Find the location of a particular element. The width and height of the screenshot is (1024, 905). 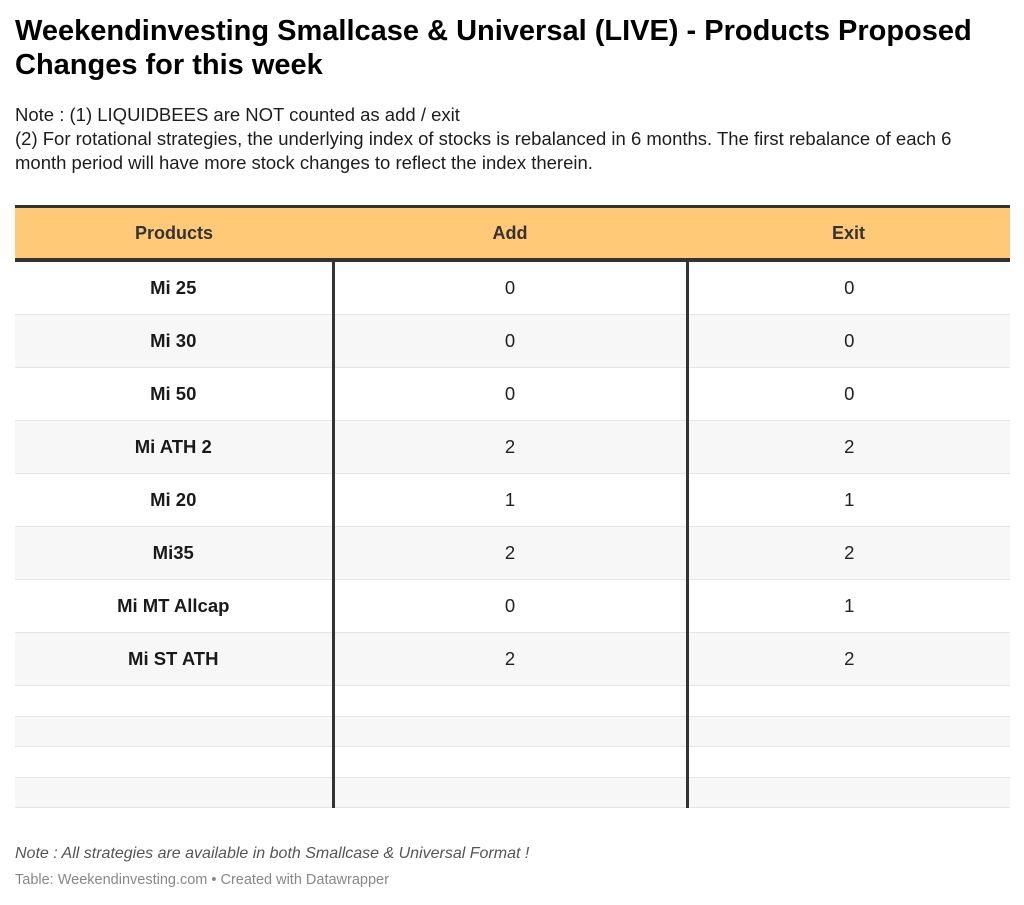

table-header-row: Products Add Exit is located at coordinates (512, 233).